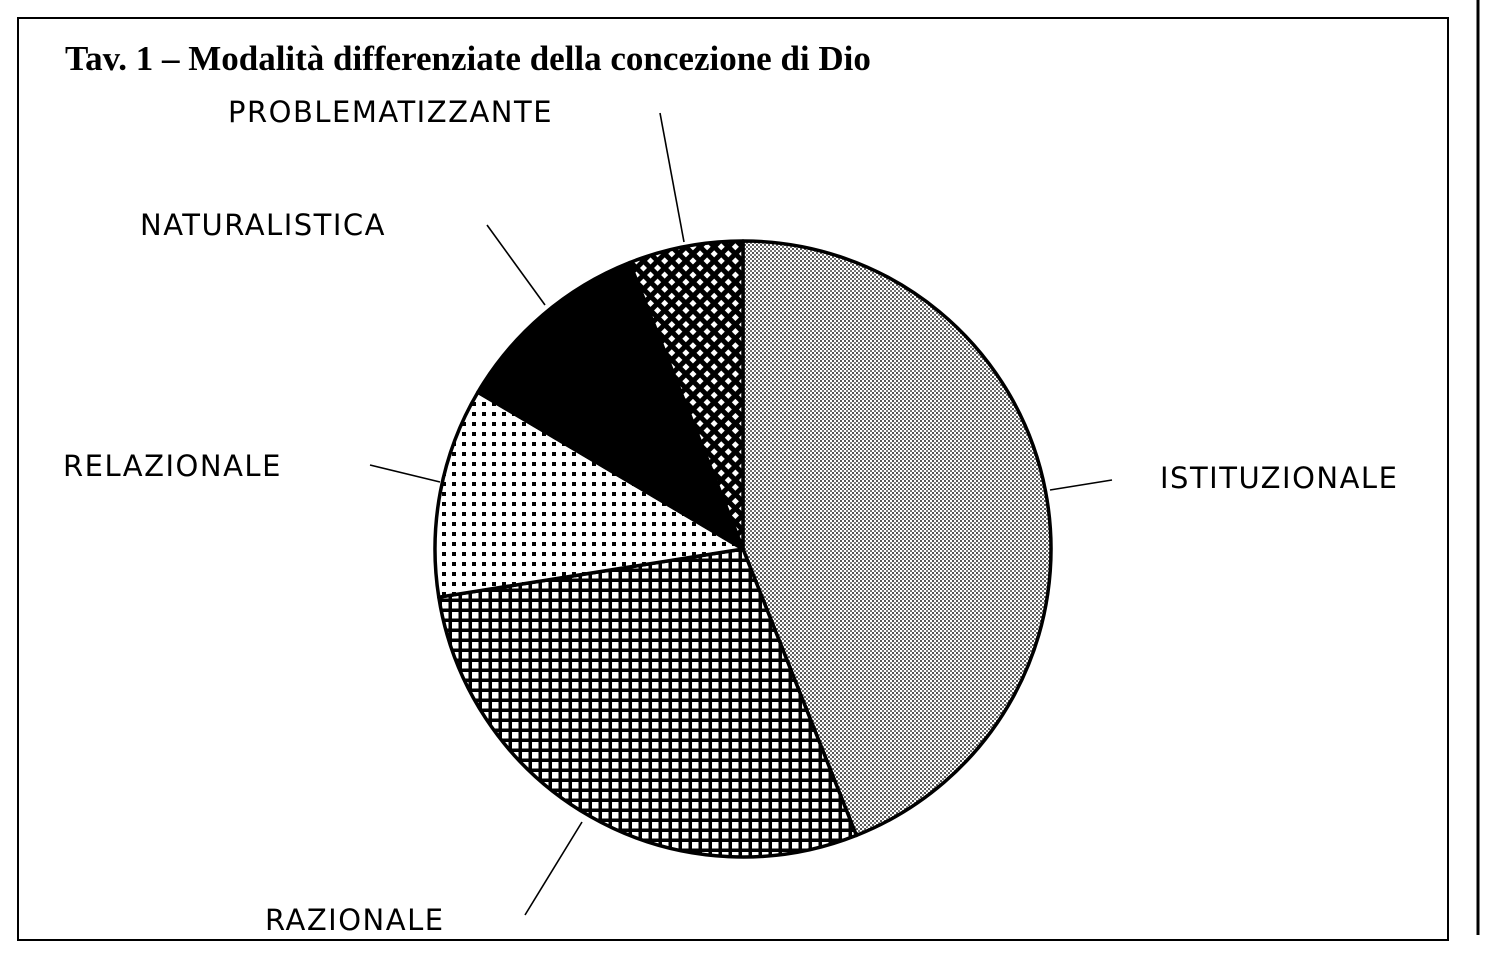 Image resolution: width=1487 pixels, height=961 pixels. I want to click on slice-label: NATURALISTICA, so click(263, 225).